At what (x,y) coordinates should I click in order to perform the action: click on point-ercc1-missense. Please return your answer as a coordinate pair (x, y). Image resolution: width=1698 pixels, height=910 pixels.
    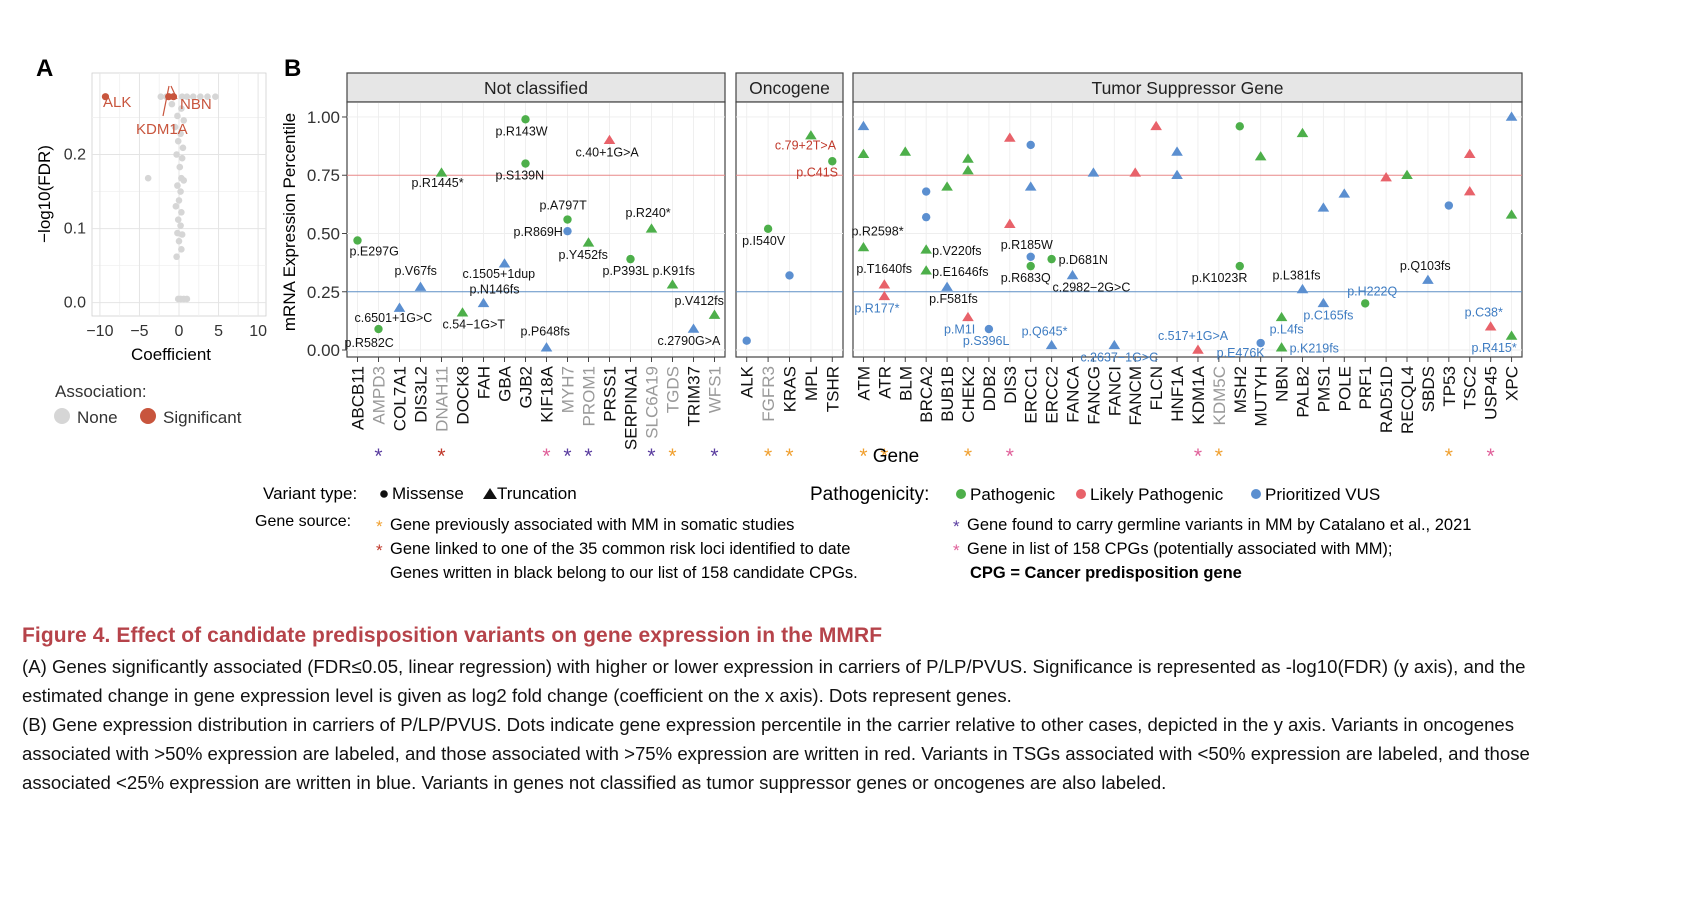
    Looking at the image, I should click on (1030, 266).